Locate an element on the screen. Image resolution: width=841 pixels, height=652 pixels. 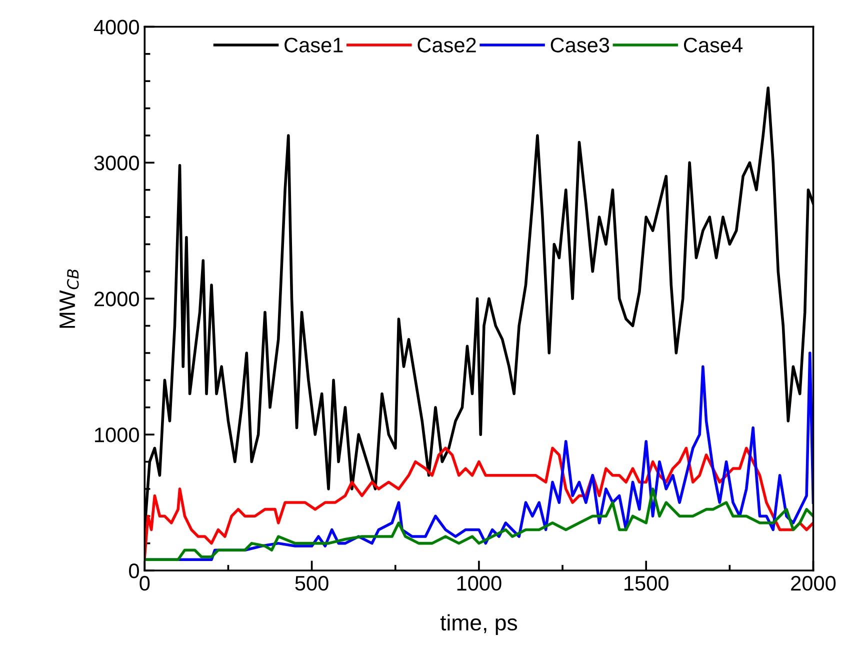
x-tick-label: 0 is located at coordinates (145, 583).